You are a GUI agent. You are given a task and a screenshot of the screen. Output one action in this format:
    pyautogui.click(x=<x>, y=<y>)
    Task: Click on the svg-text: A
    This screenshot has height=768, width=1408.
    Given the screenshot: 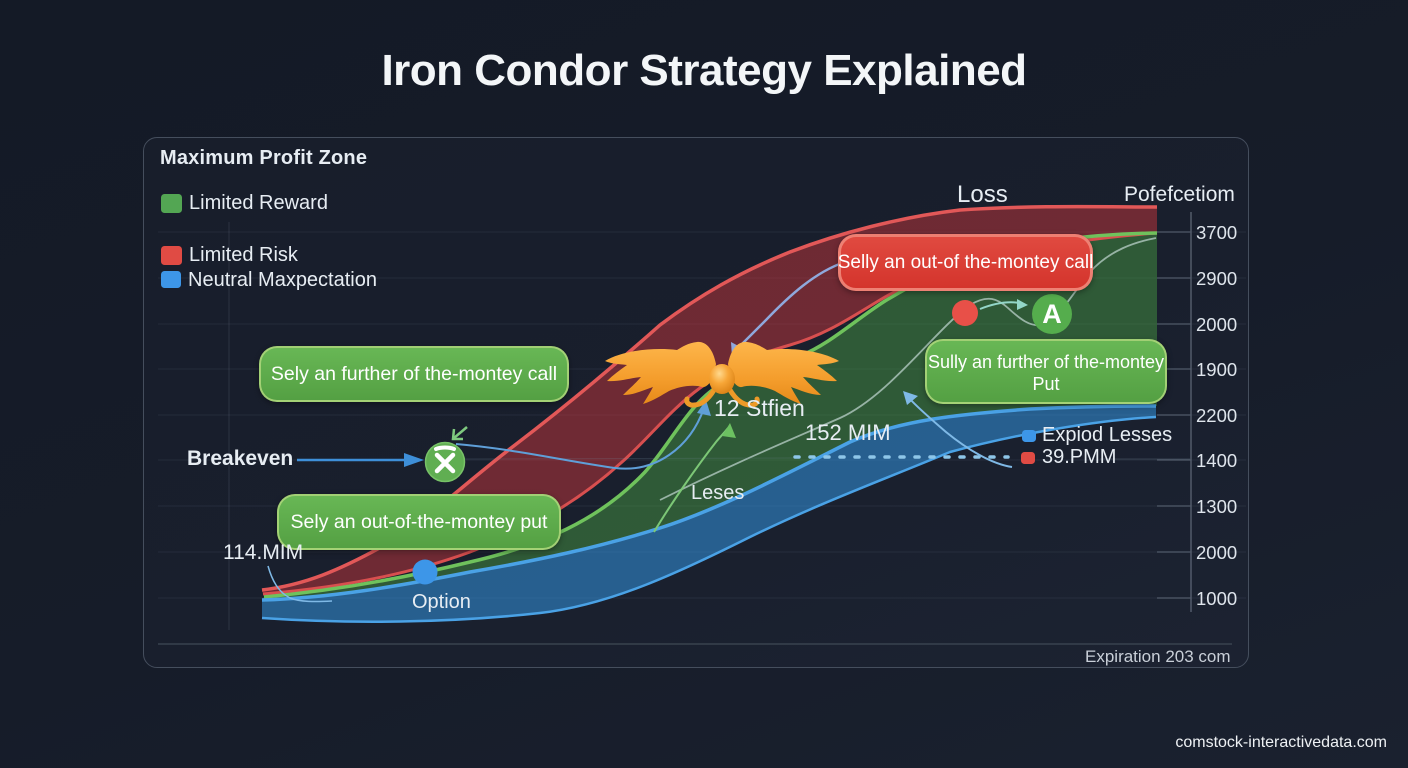 What is the action you would take?
    pyautogui.click(x=1052, y=314)
    